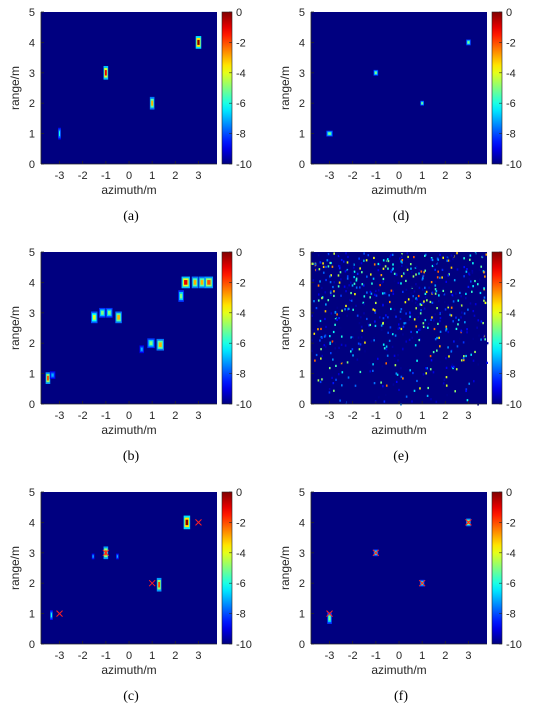  Describe the element at coordinates (59, 133) in the screenshot. I see `hotspot-layer` at that location.